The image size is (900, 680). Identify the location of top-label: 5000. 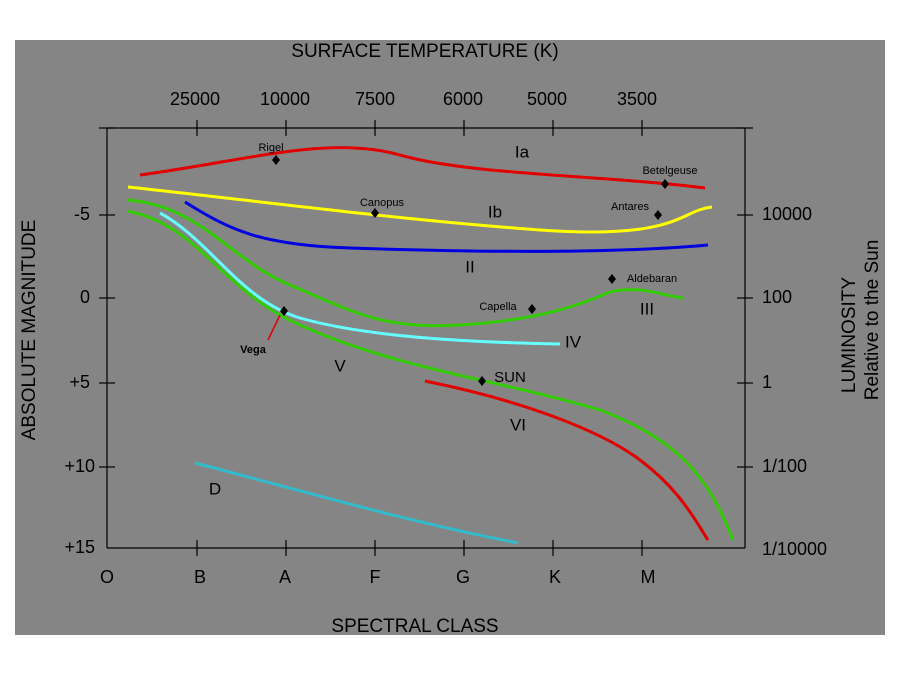
(547, 99).